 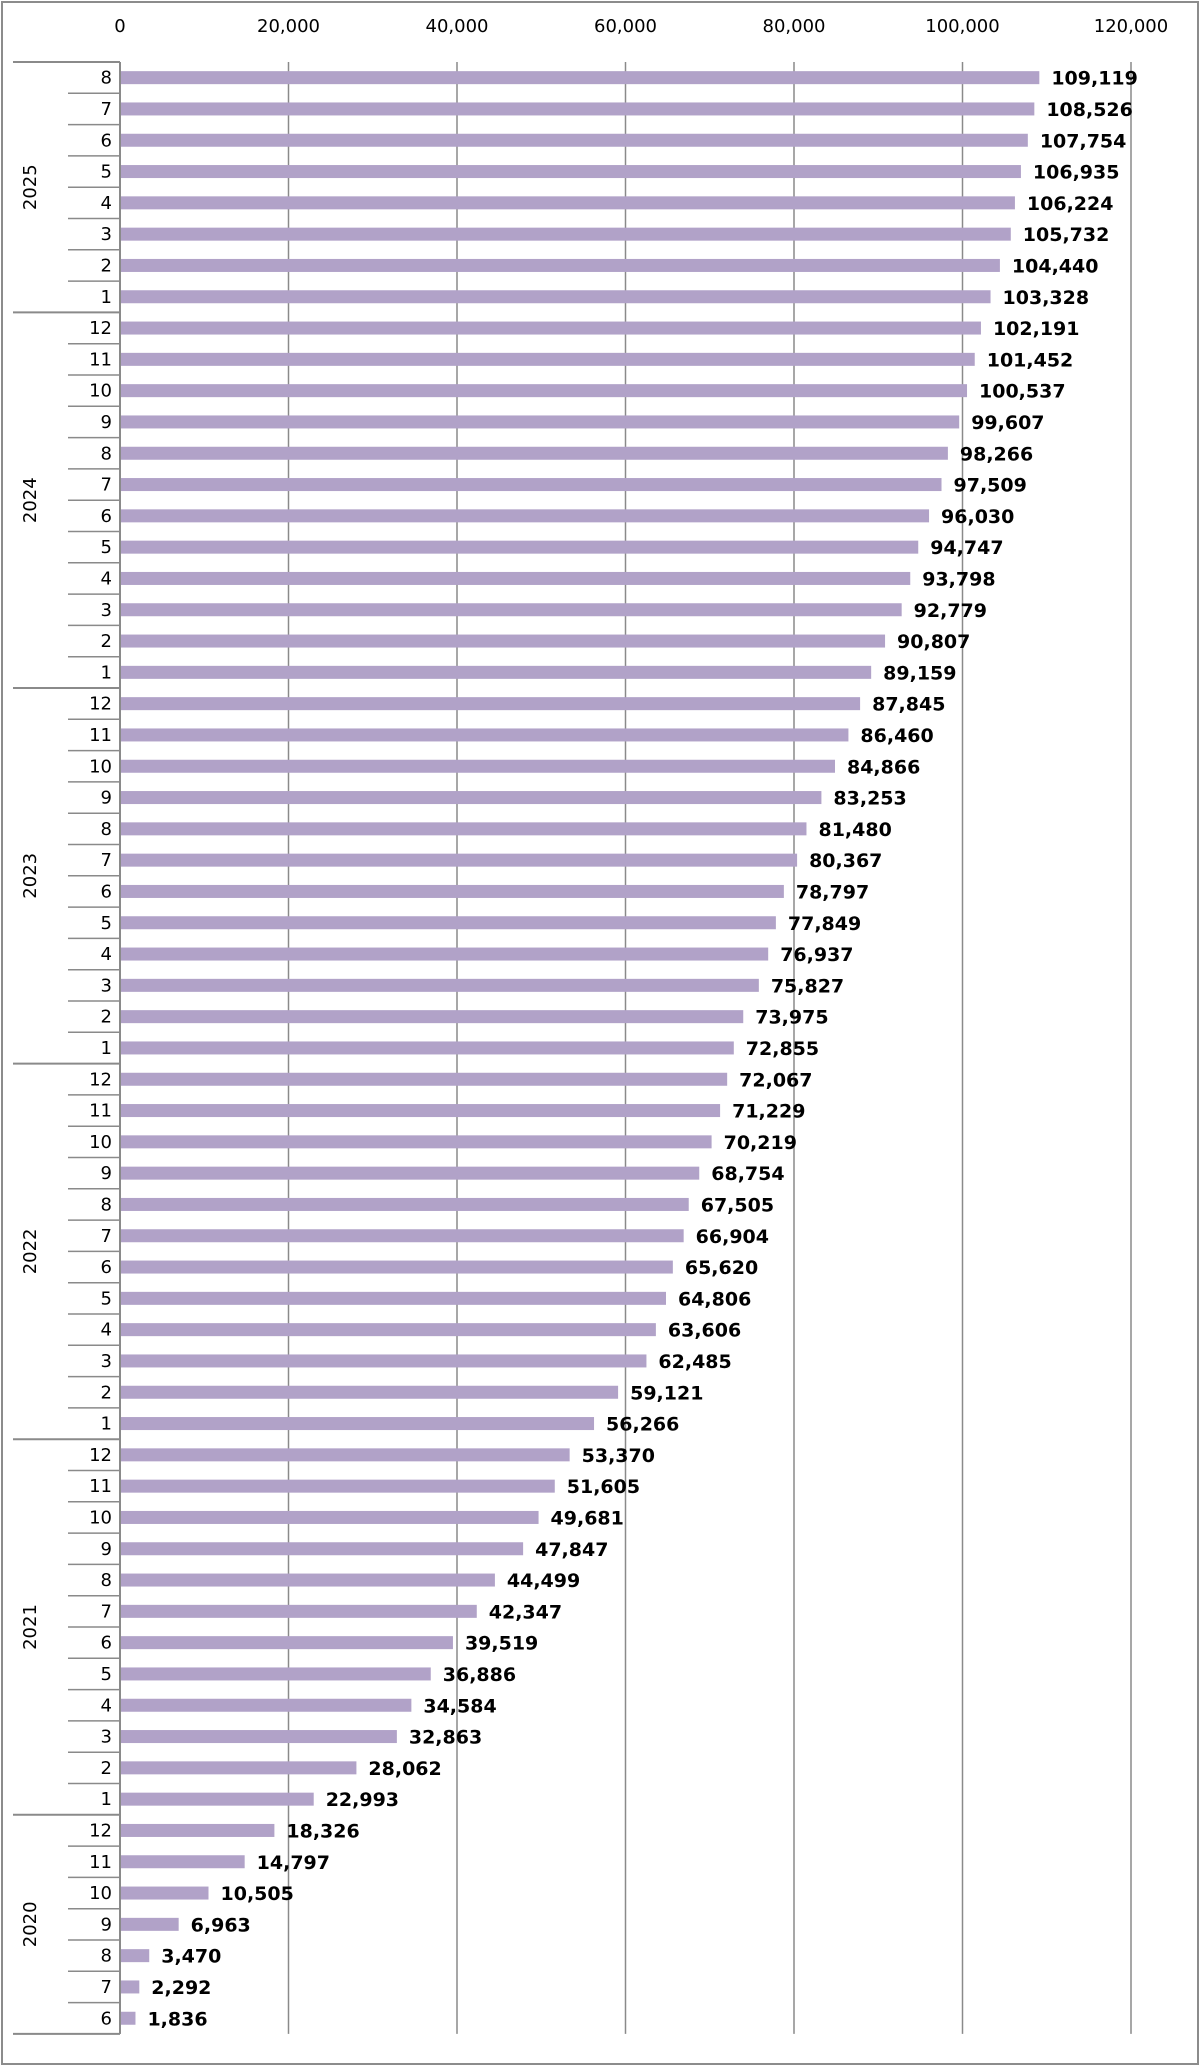 What do you see at coordinates (1070, 204) in the screenshot?
I see `data-label: 106,224` at bounding box center [1070, 204].